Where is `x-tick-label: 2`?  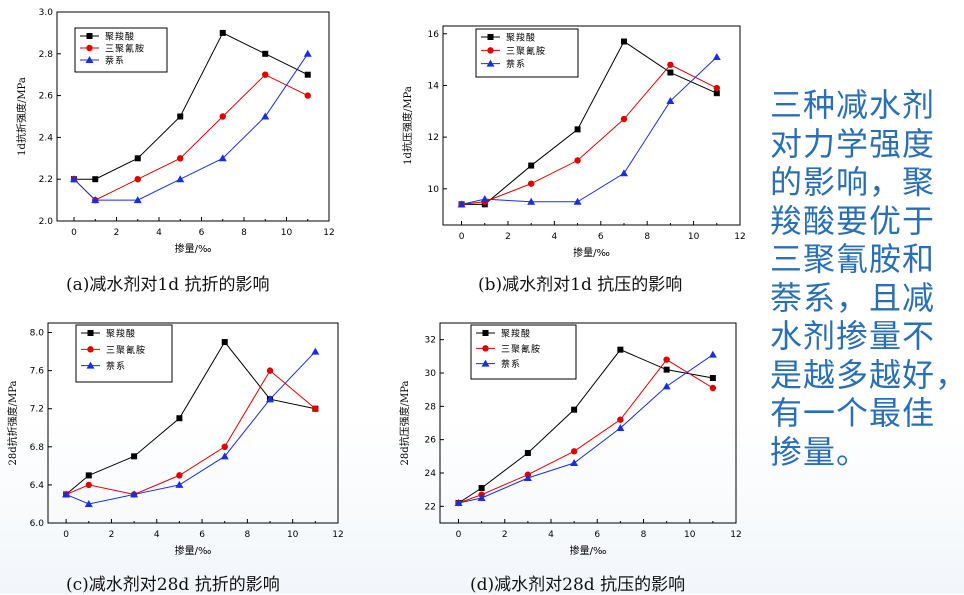 x-tick-label: 2 is located at coordinates (505, 535).